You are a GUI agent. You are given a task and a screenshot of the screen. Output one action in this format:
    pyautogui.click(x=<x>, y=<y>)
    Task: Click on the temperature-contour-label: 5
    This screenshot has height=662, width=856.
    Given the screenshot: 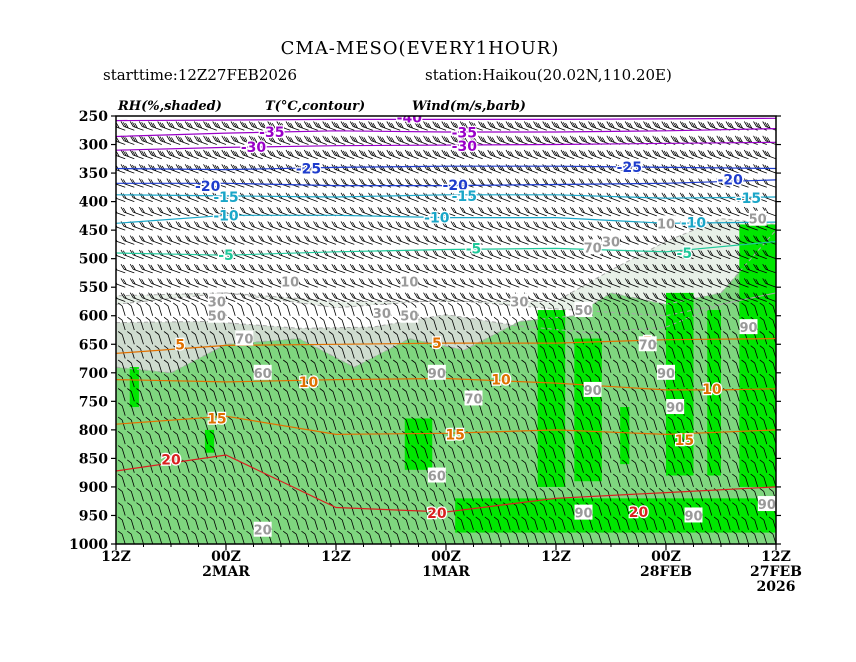 What is the action you would take?
    pyautogui.click(x=437, y=344)
    